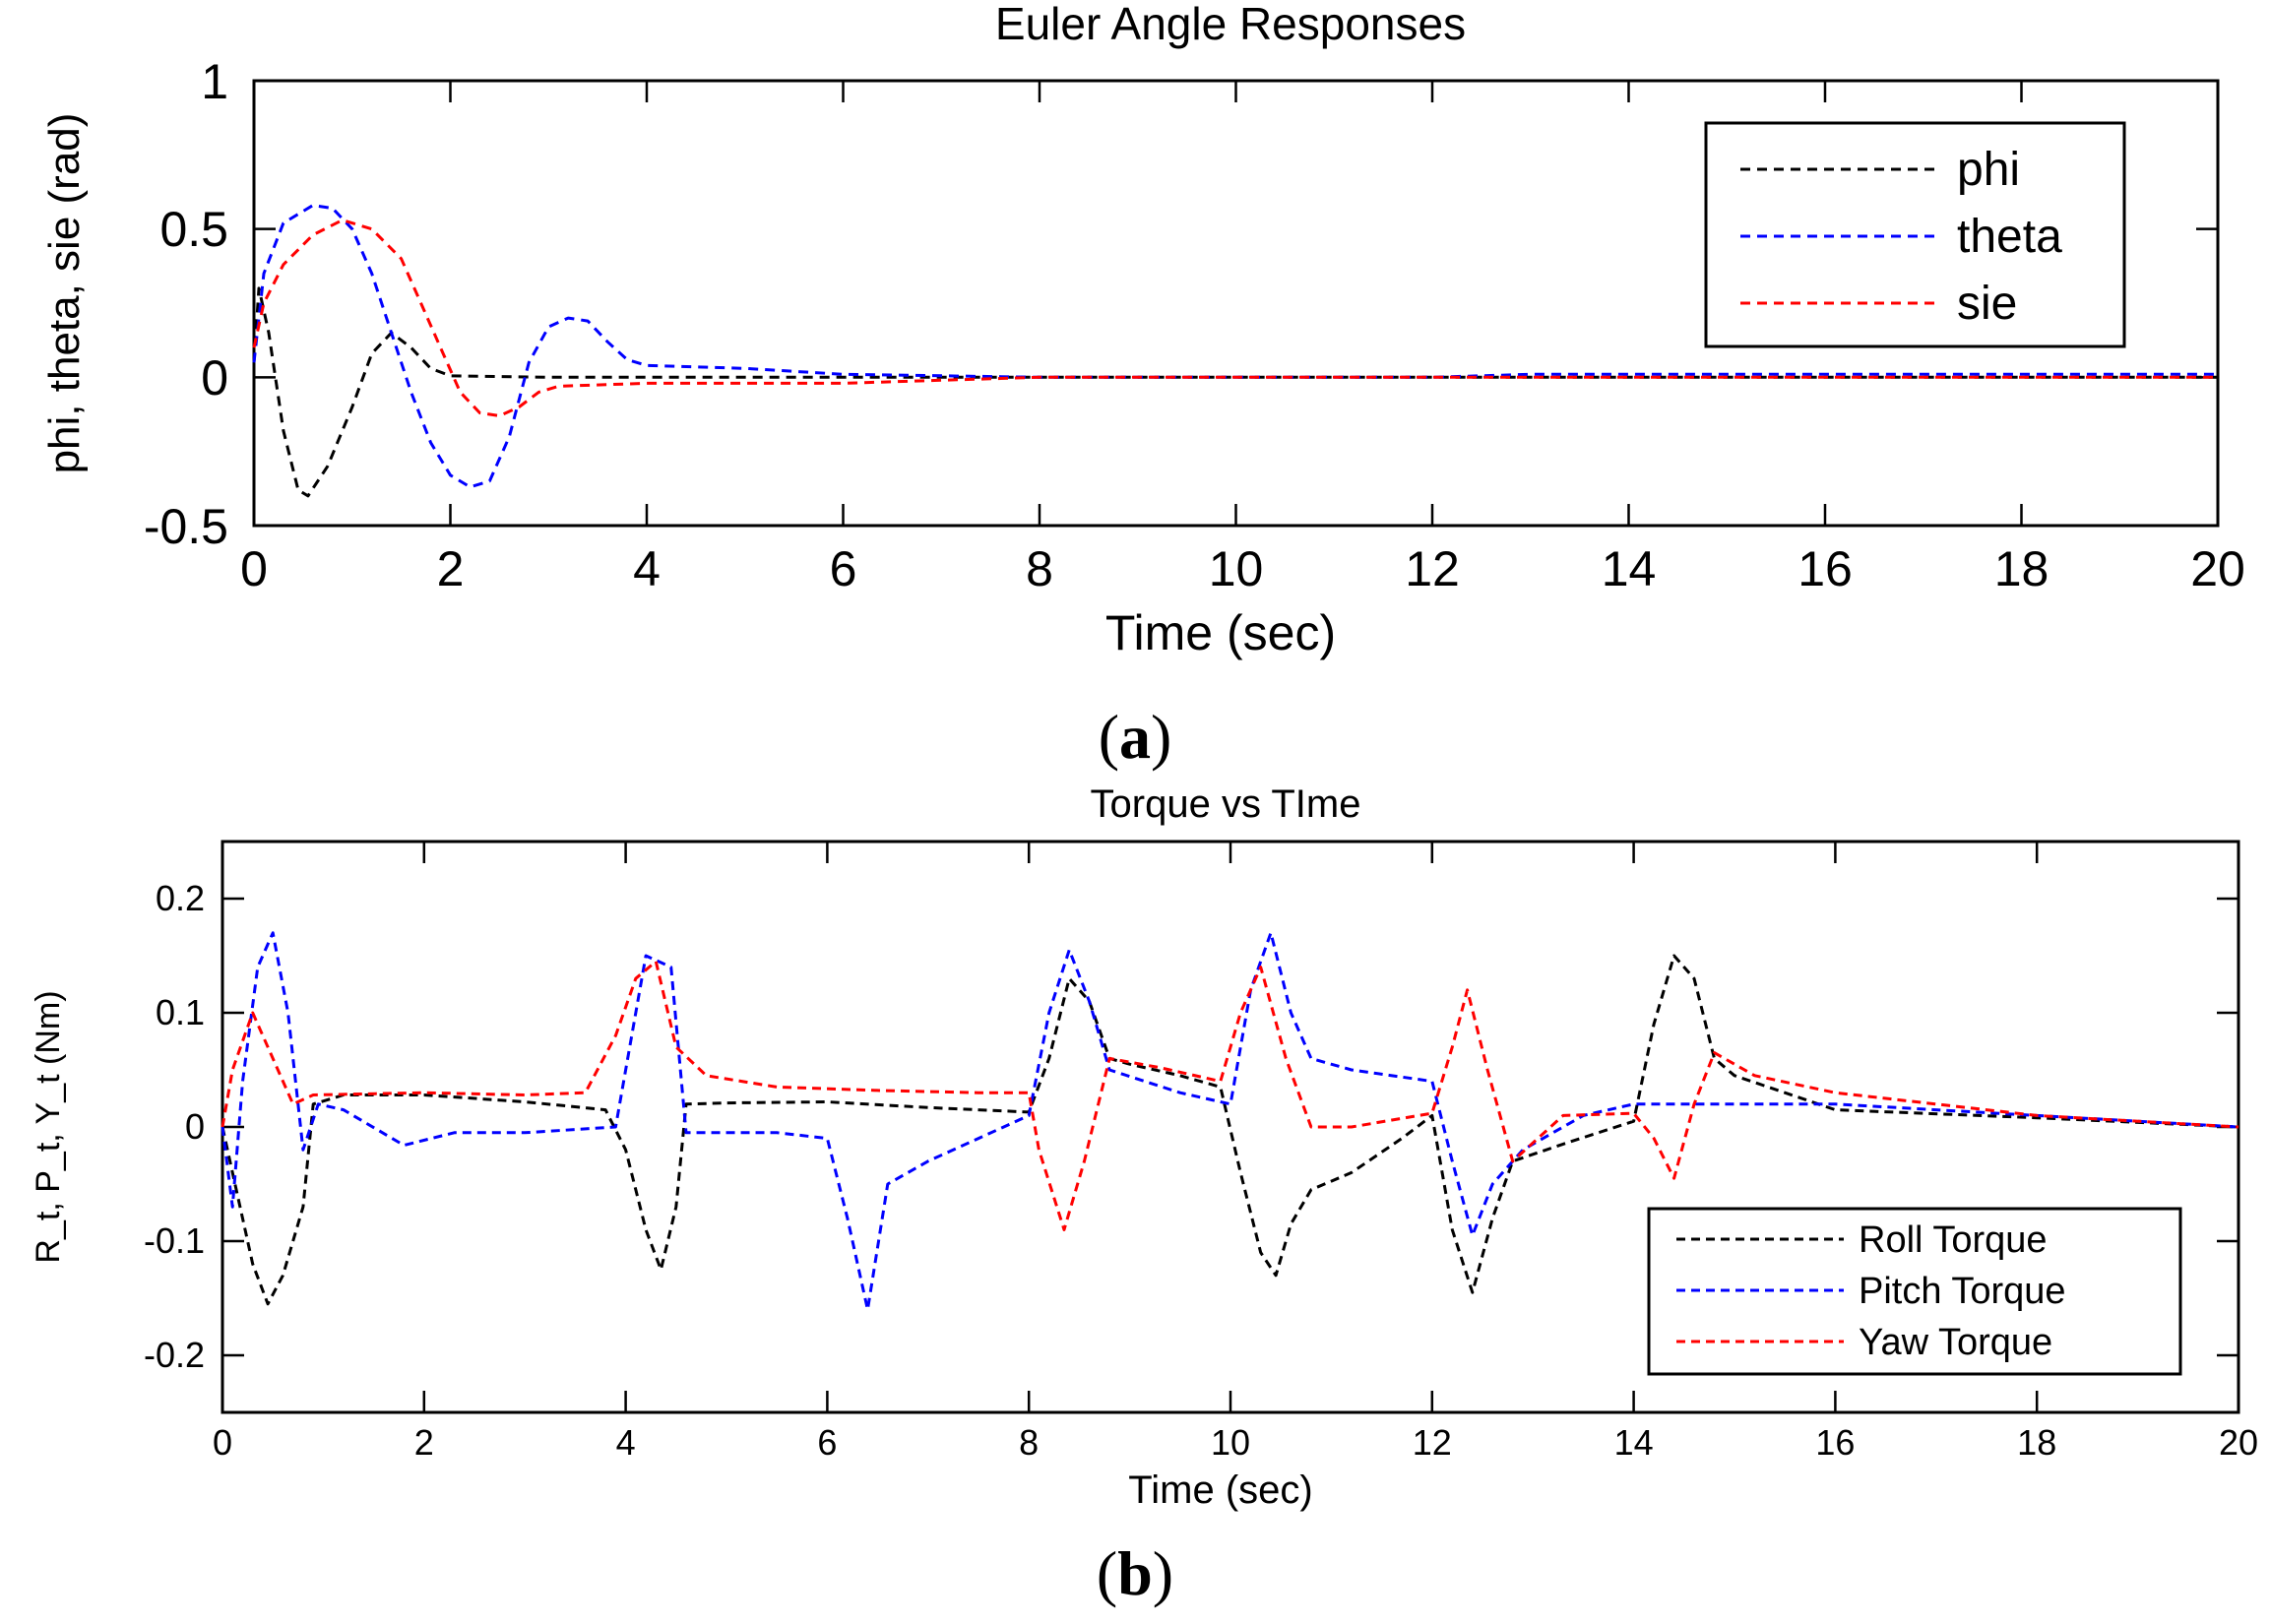 This screenshot has height=1624, width=2270. I want to click on chart-b-xtick-label: 14, so click(1634, 1442).